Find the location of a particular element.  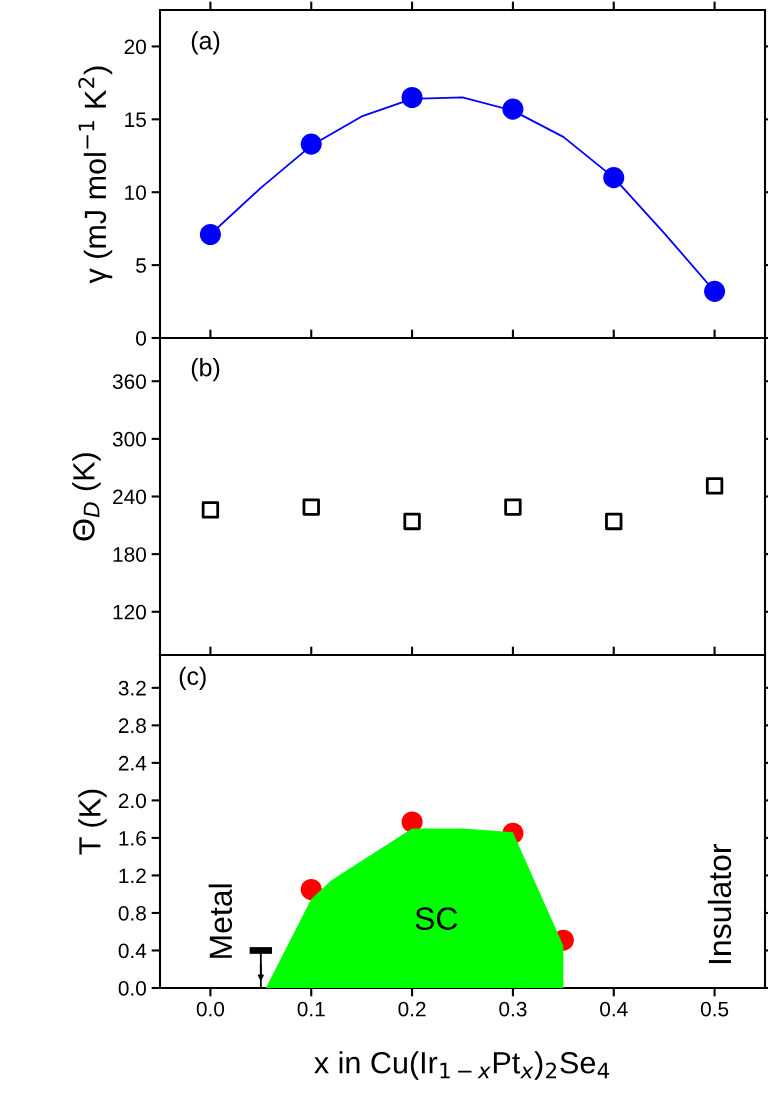

y-tick-label: 0.0 is located at coordinates (132, 988).